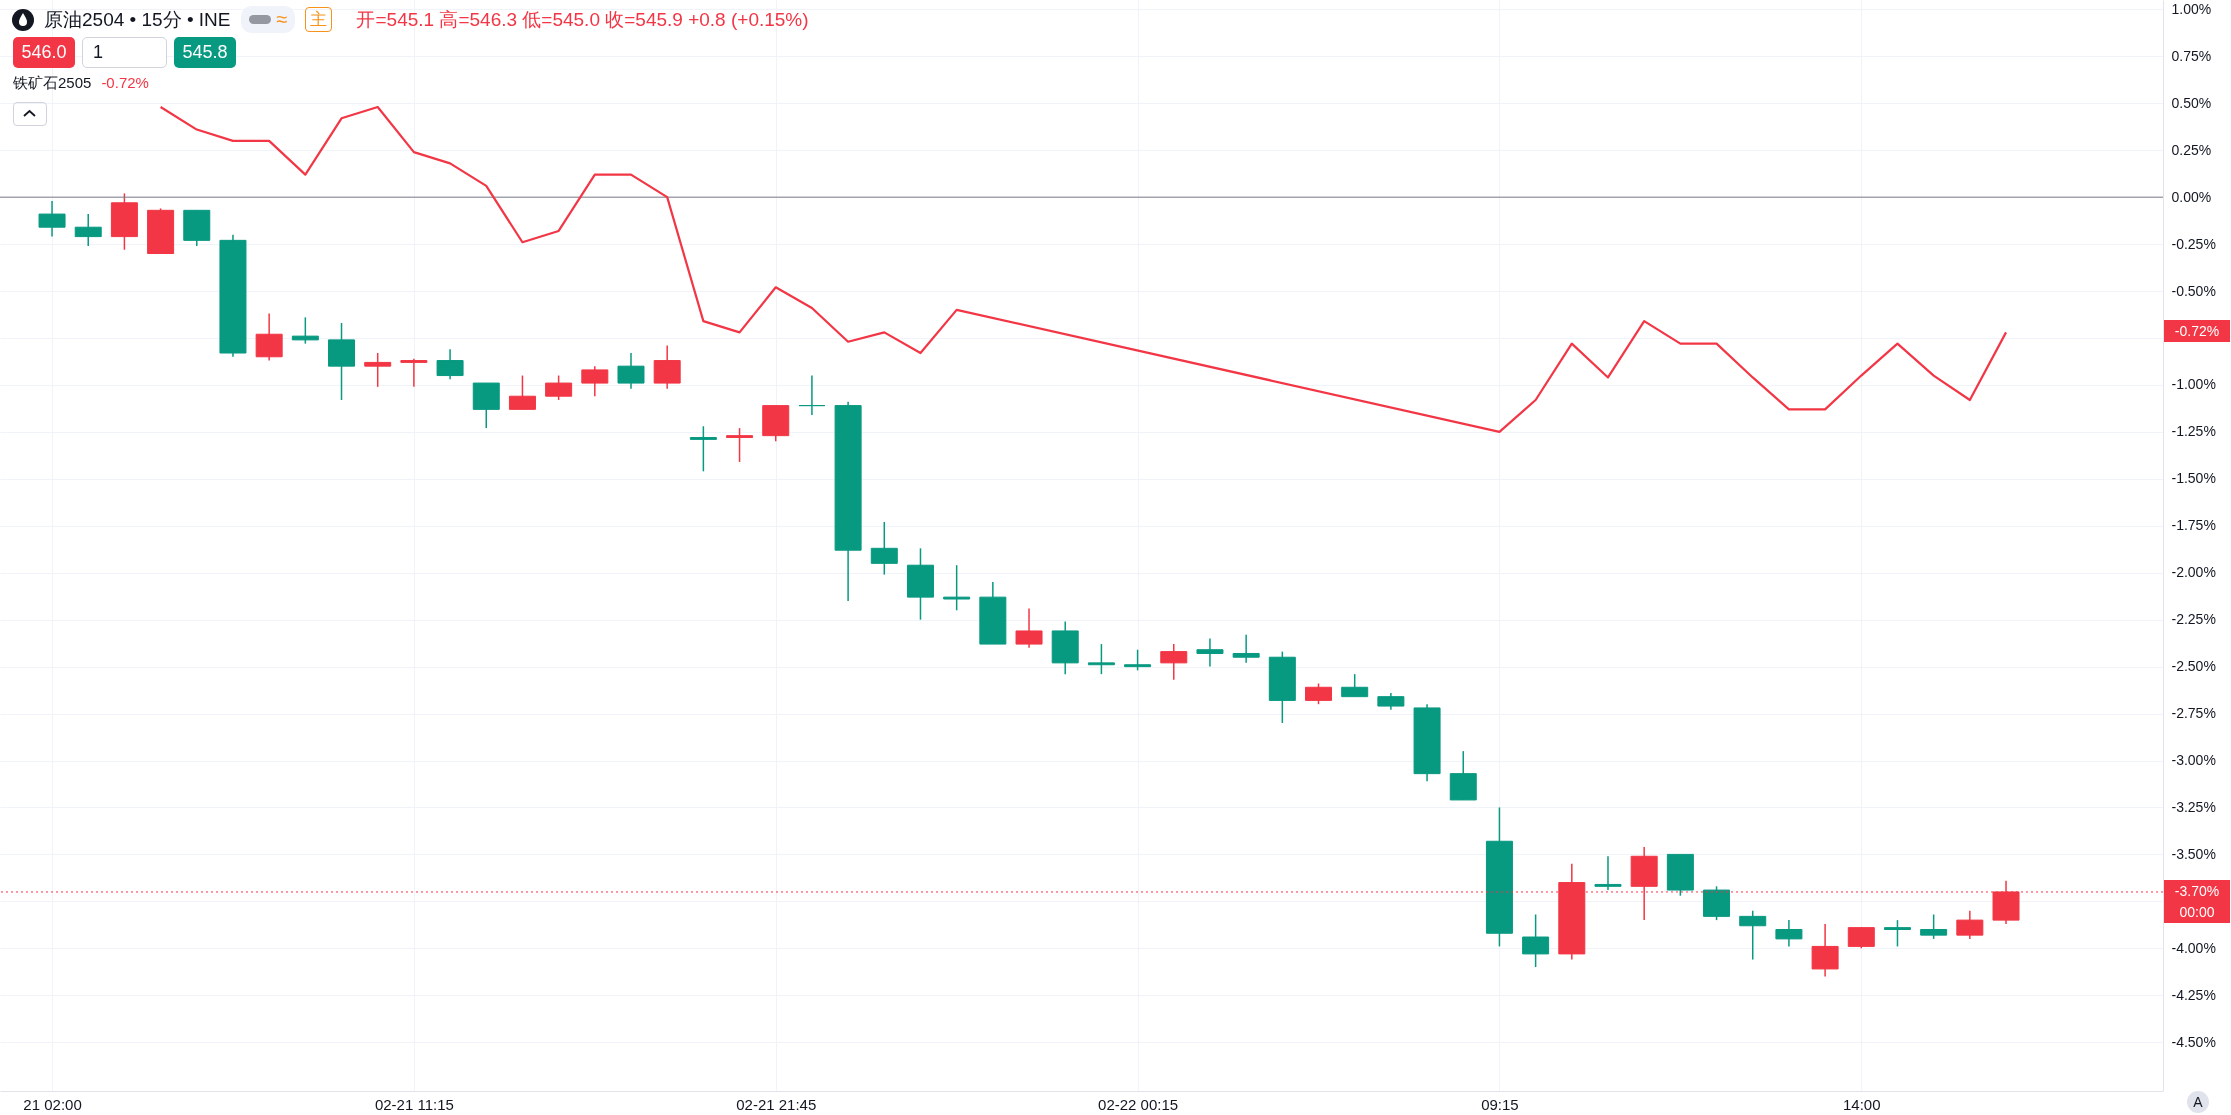 This screenshot has height=1115, width=2231. What do you see at coordinates (52, 1104) in the screenshot?
I see `x-tick-label: 21 02:00` at bounding box center [52, 1104].